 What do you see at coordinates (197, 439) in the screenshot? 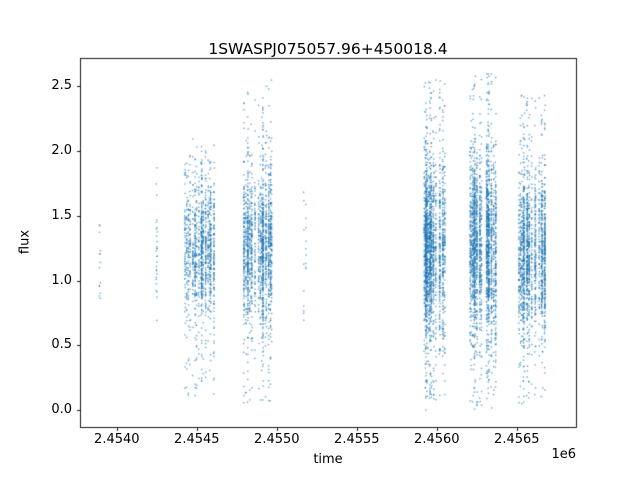
I see `x-tick-label: 2.4545` at bounding box center [197, 439].